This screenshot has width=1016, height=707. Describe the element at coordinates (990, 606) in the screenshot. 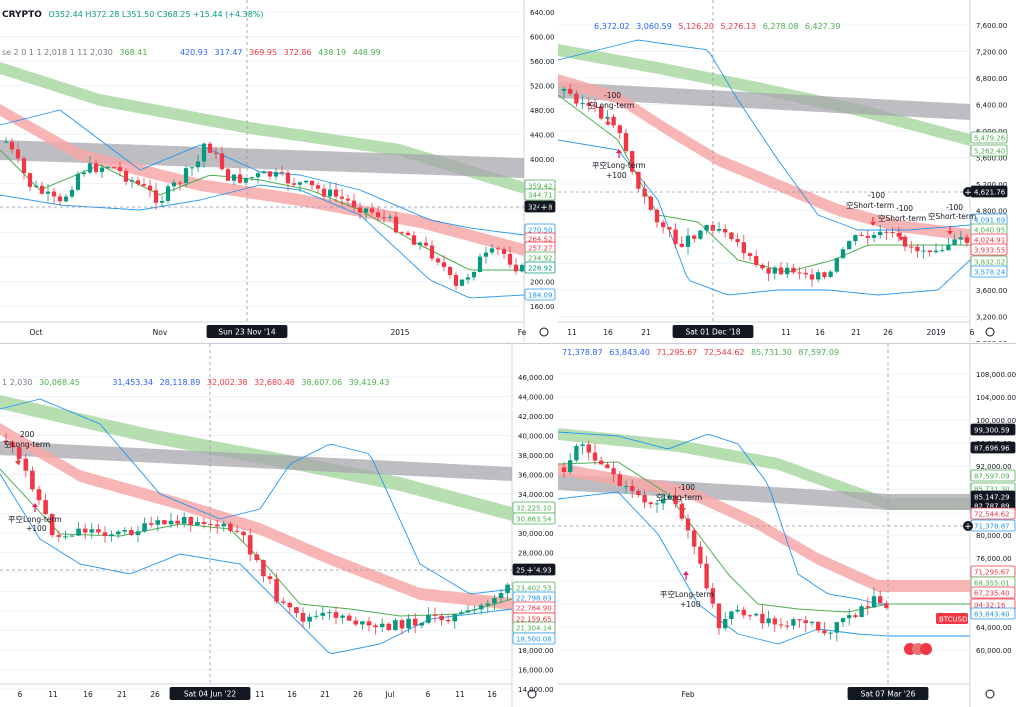

I see `price-tag-label: 04:32:16` at that location.